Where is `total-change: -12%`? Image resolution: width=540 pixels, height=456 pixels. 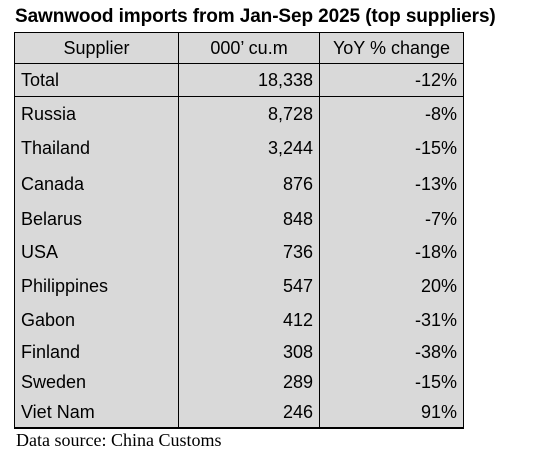
total-change: -12% is located at coordinates (391, 80).